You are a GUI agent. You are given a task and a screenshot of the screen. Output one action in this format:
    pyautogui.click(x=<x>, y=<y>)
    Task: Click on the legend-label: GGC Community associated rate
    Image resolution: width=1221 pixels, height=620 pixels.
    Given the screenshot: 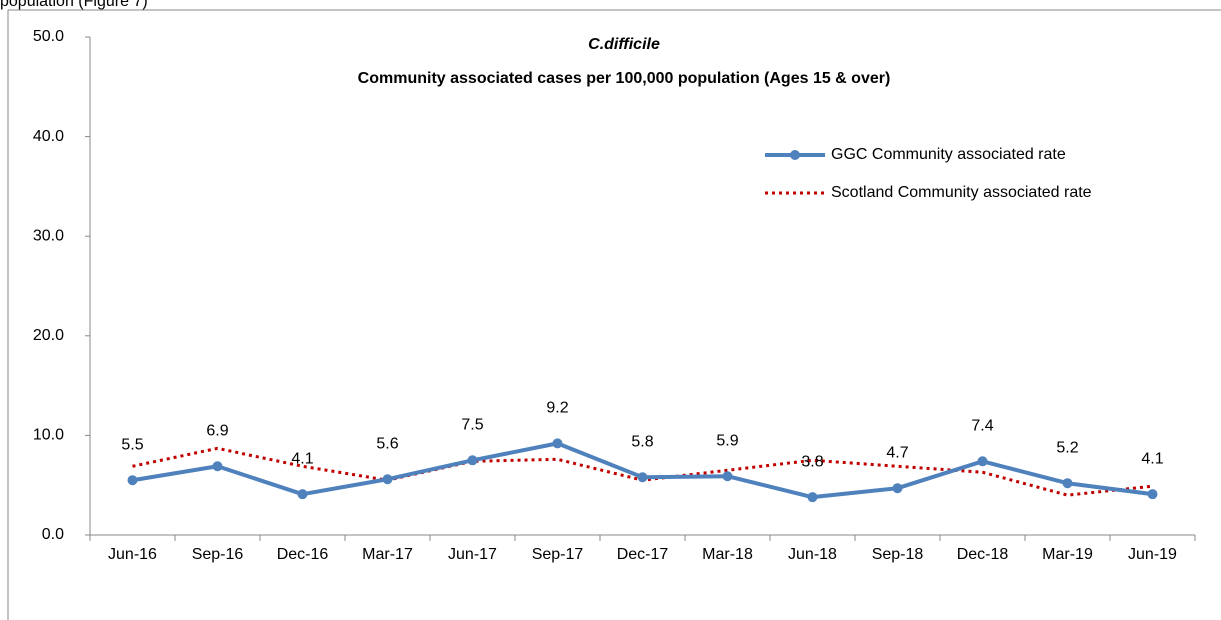 What is the action you would take?
    pyautogui.click(x=948, y=154)
    